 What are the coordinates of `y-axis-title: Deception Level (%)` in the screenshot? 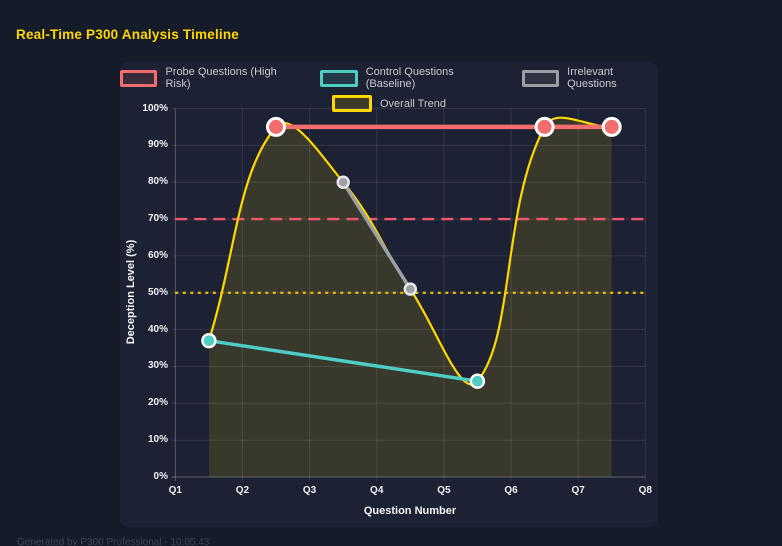 It's located at (131, 292).